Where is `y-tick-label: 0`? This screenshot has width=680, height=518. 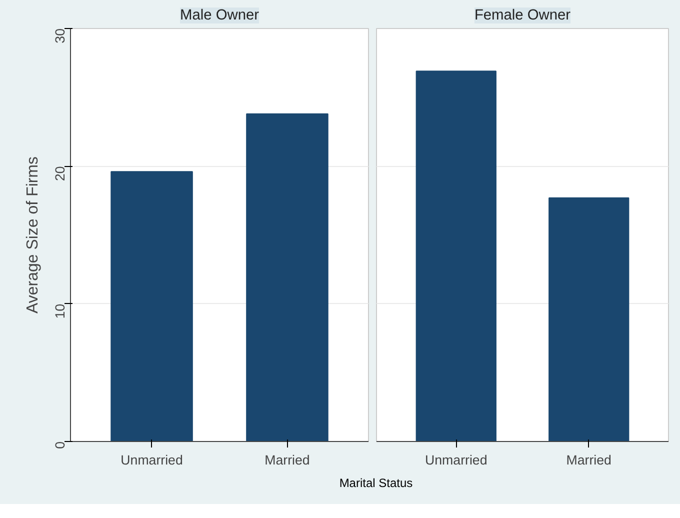
y-tick-label: 0 is located at coordinates (60, 445).